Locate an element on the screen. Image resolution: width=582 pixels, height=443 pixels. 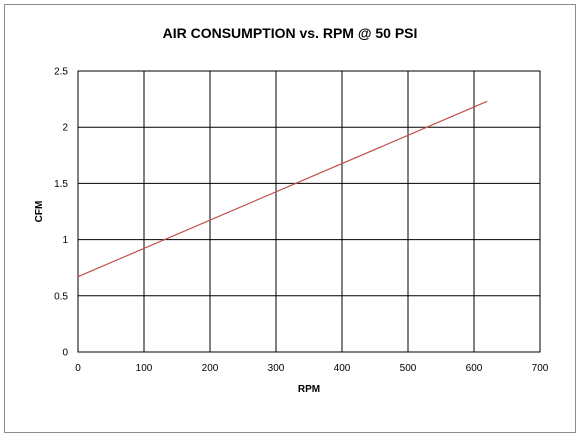
x-tick-label: 600 is located at coordinates (474, 368).